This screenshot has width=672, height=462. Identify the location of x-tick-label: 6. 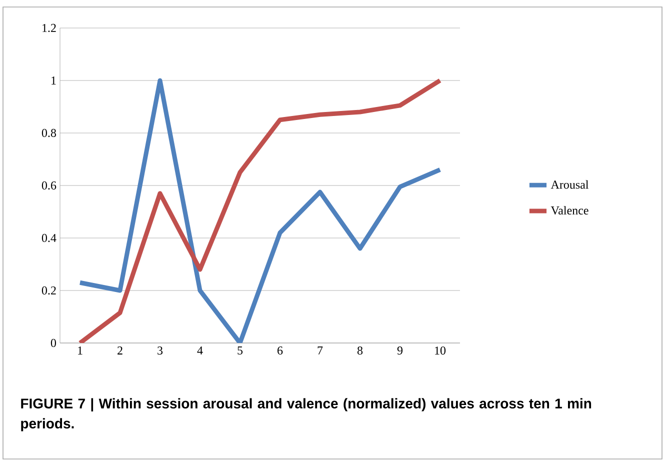
(280, 350).